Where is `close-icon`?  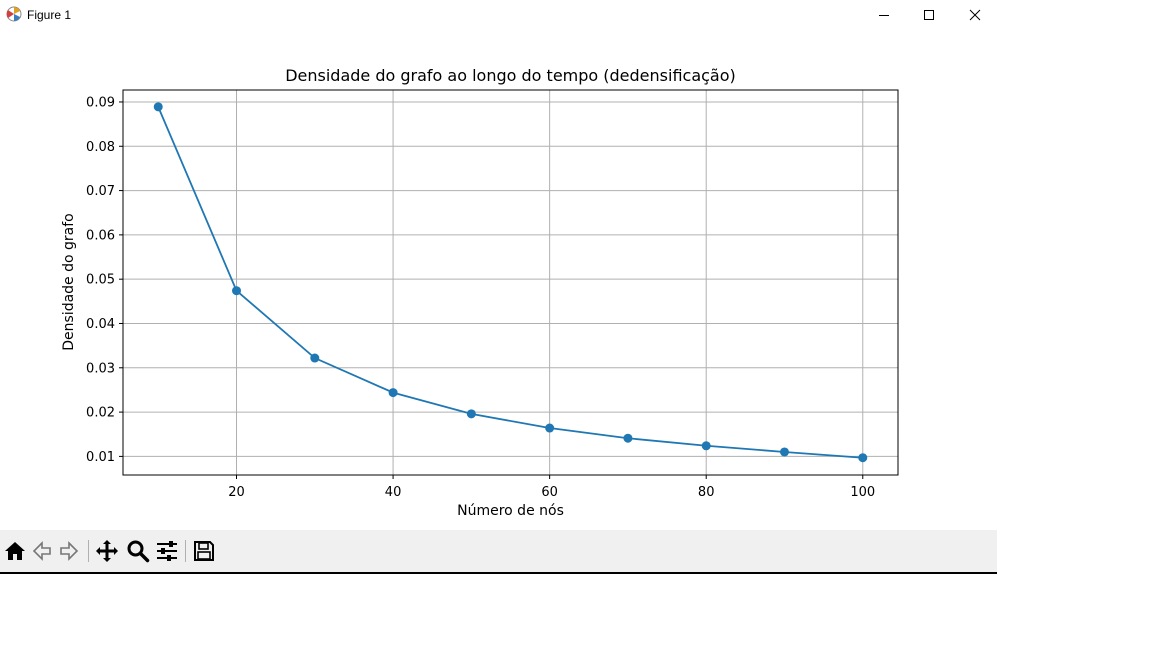
close-icon is located at coordinates (975, 15).